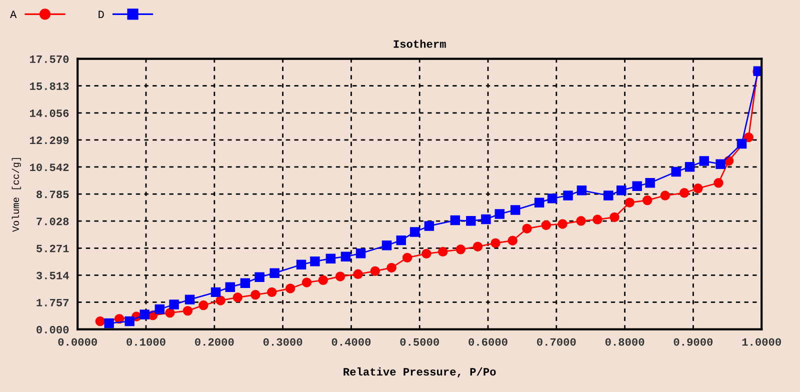  I want to click on y-tick-label: 7.028, so click(52, 222).